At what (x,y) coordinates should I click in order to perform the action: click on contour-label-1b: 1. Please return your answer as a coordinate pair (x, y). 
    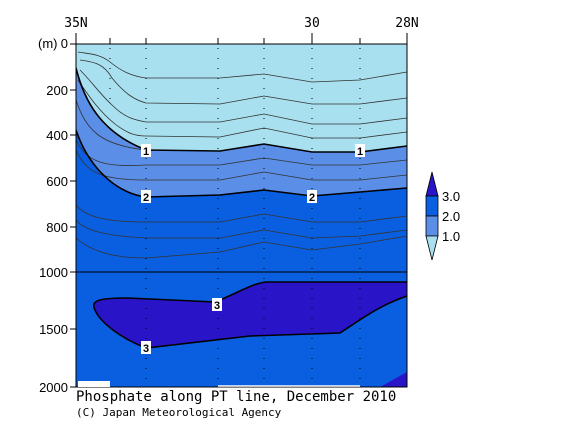
    Looking at the image, I should click on (360, 152).